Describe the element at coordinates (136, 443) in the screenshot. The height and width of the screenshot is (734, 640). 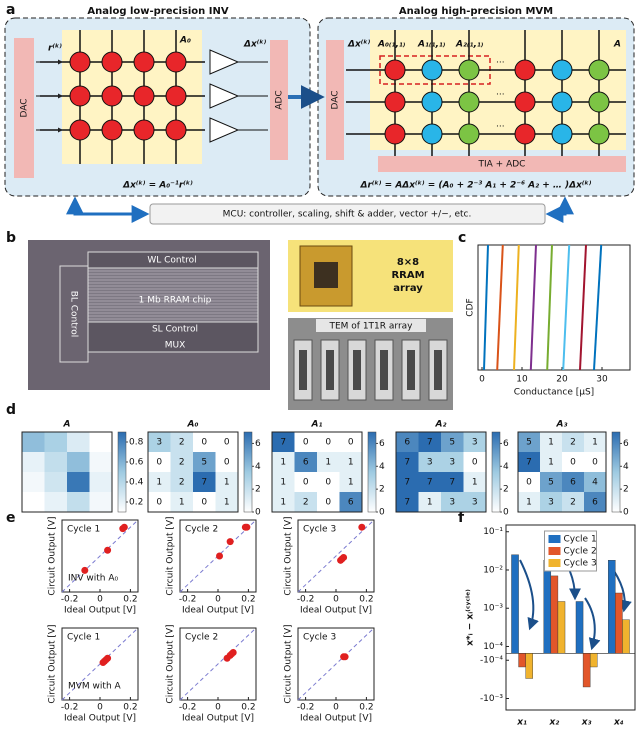
I see `colorbar-tick-label: 0.8` at that location.